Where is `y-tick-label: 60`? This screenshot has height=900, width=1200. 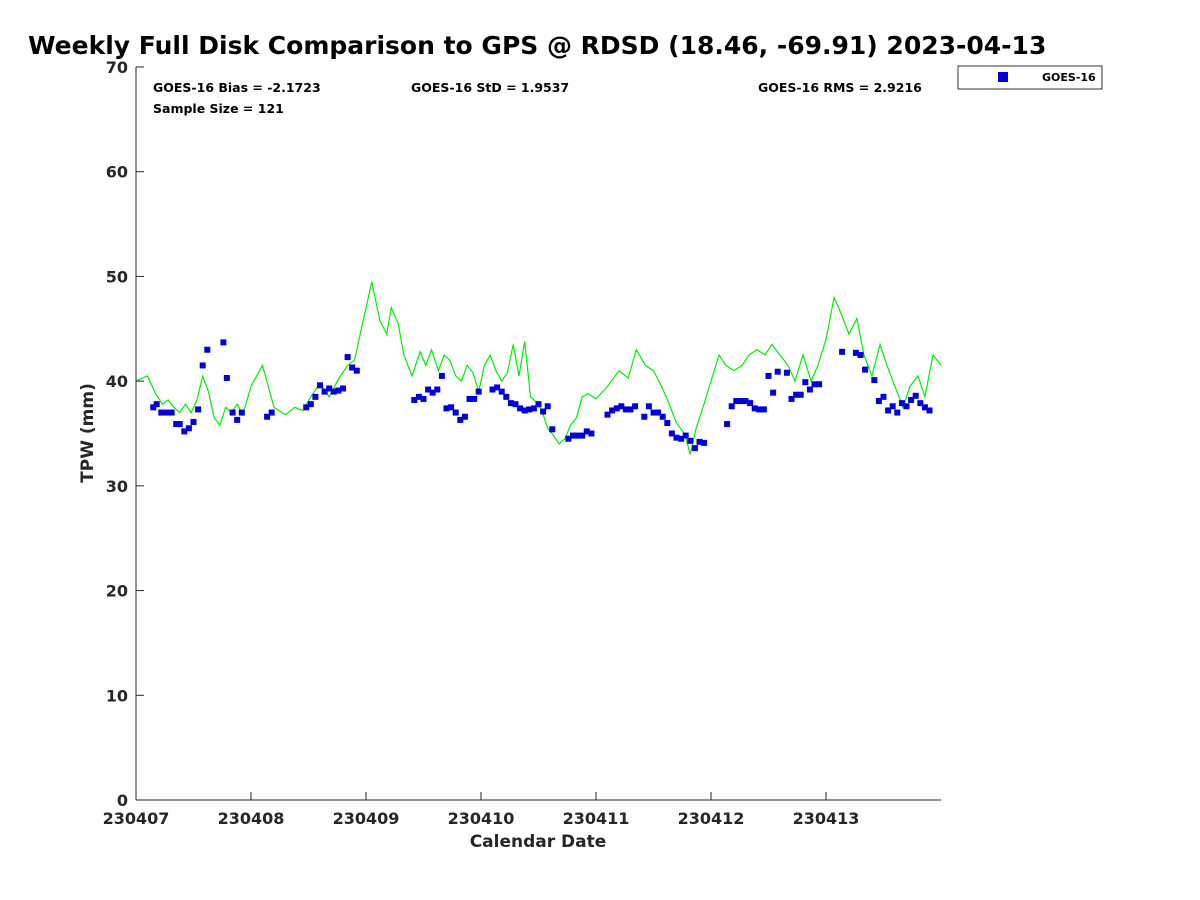
y-tick-label: 60 is located at coordinates (117, 172).